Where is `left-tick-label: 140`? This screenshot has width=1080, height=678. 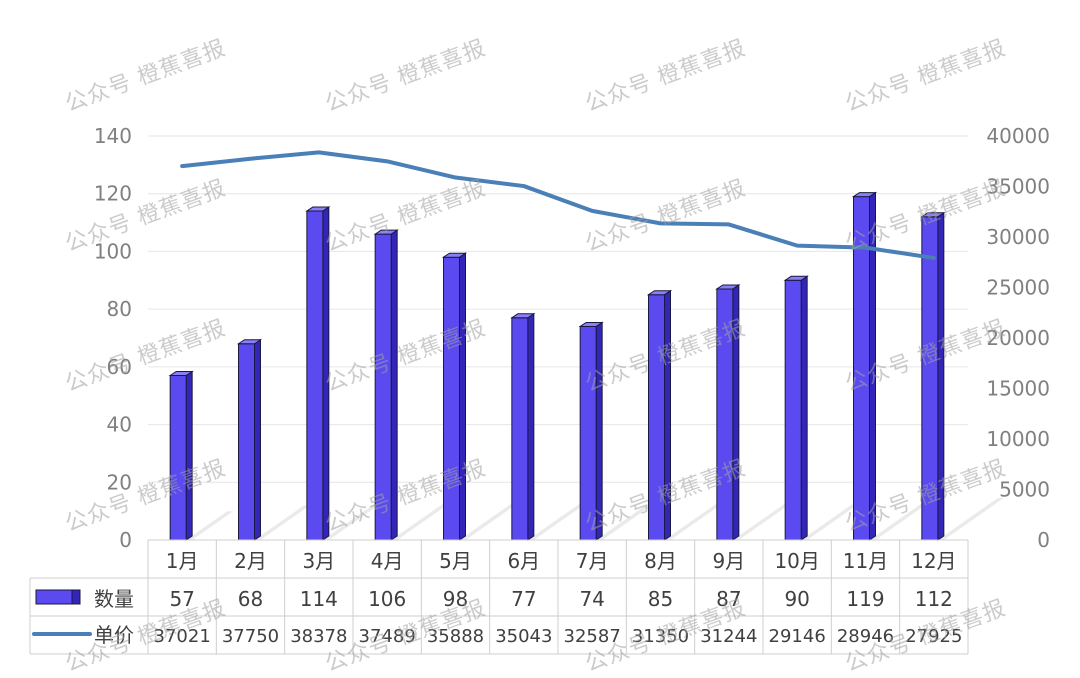 left-tick-label: 140 is located at coordinates (113, 136).